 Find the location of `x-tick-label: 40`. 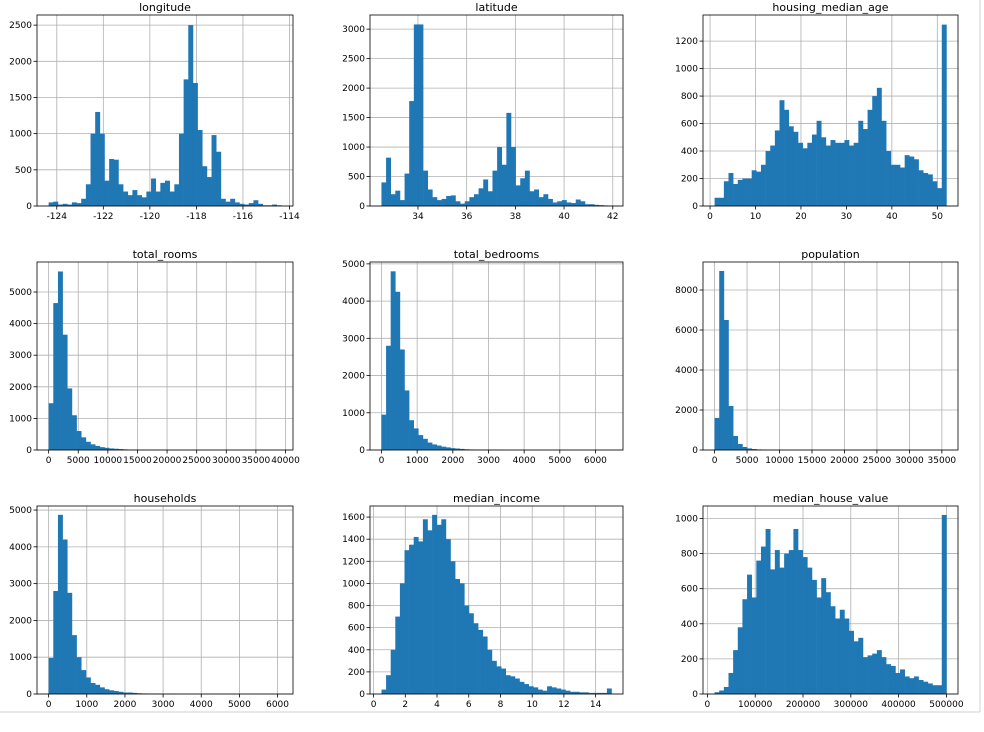

x-tick-label: 40 is located at coordinates (892, 217).